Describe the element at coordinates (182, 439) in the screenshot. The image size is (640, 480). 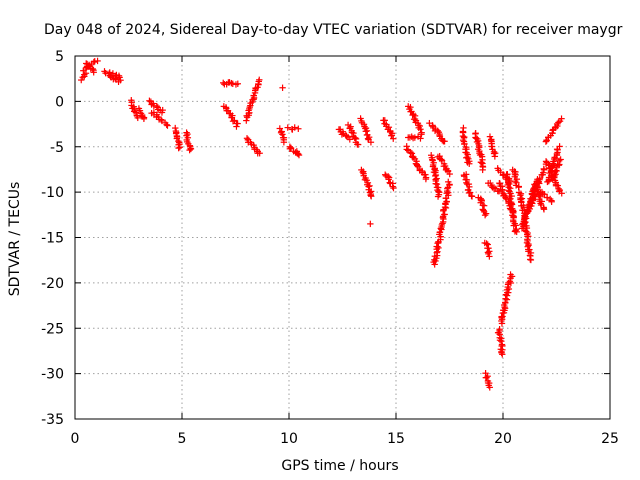
I see `x-tick-label: 5` at that location.